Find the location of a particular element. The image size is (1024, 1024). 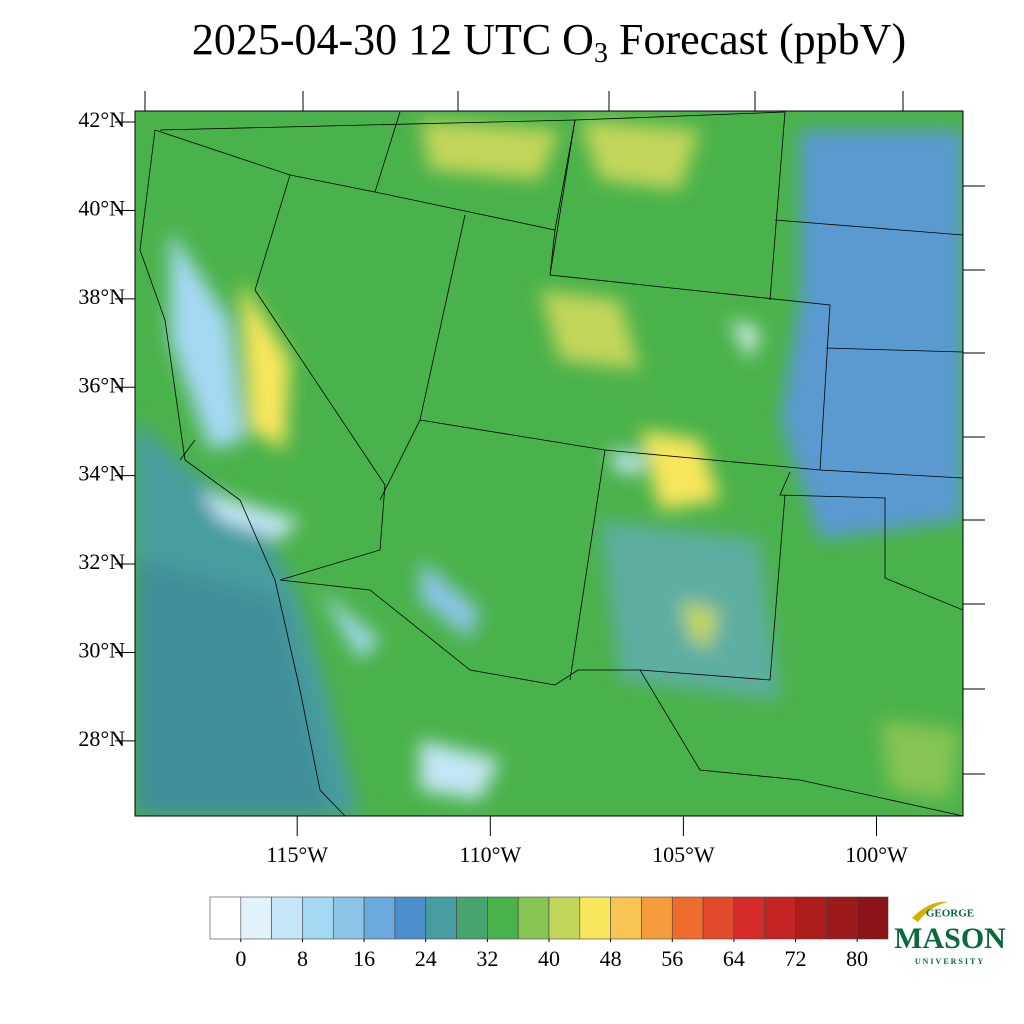

y-tick-label: 32°N is located at coordinates (101, 561).